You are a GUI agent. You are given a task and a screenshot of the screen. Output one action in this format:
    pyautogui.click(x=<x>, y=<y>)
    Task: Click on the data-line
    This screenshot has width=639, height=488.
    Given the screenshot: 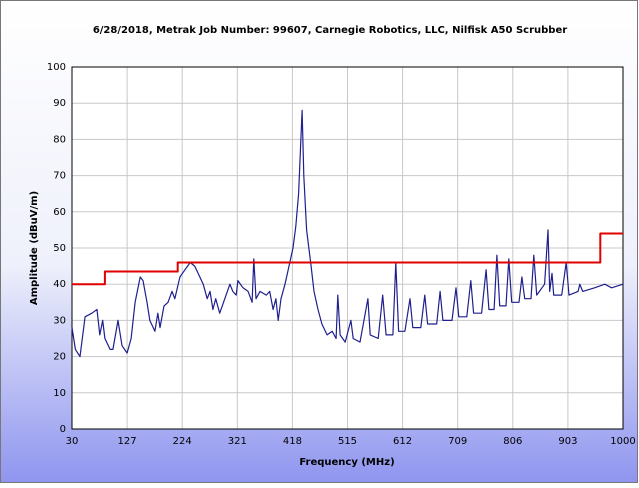 What is the action you would take?
    pyautogui.click(x=347, y=259)
    